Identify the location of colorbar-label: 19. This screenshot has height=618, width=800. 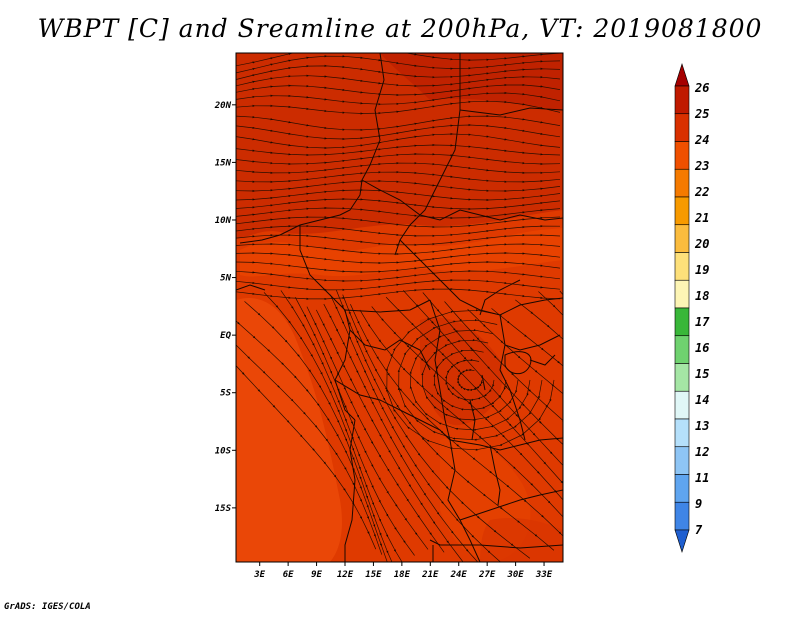
(702, 270).